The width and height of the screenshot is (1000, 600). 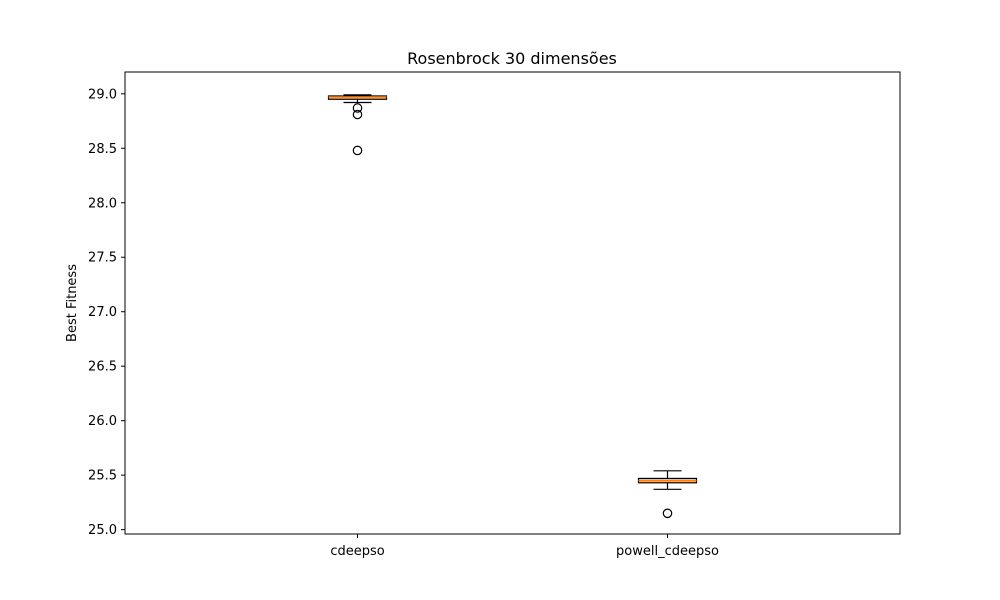 I want to click on chart-title: Rosenbrock 30 dimensões, so click(x=512, y=58).